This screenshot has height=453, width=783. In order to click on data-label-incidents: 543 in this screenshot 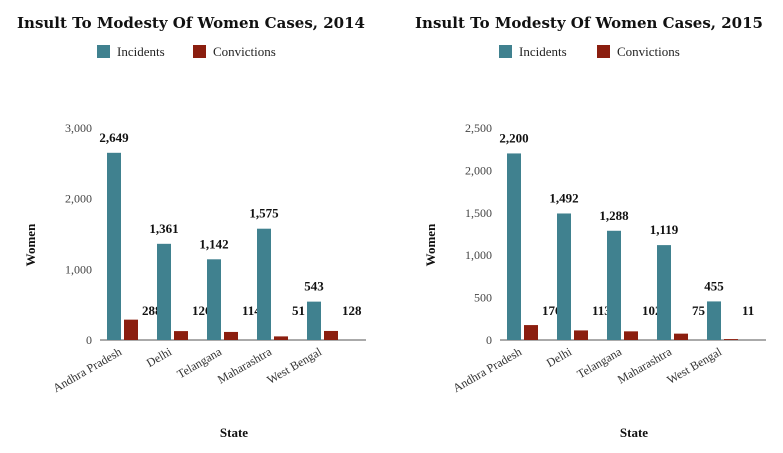, I will do `click(314, 286)`.